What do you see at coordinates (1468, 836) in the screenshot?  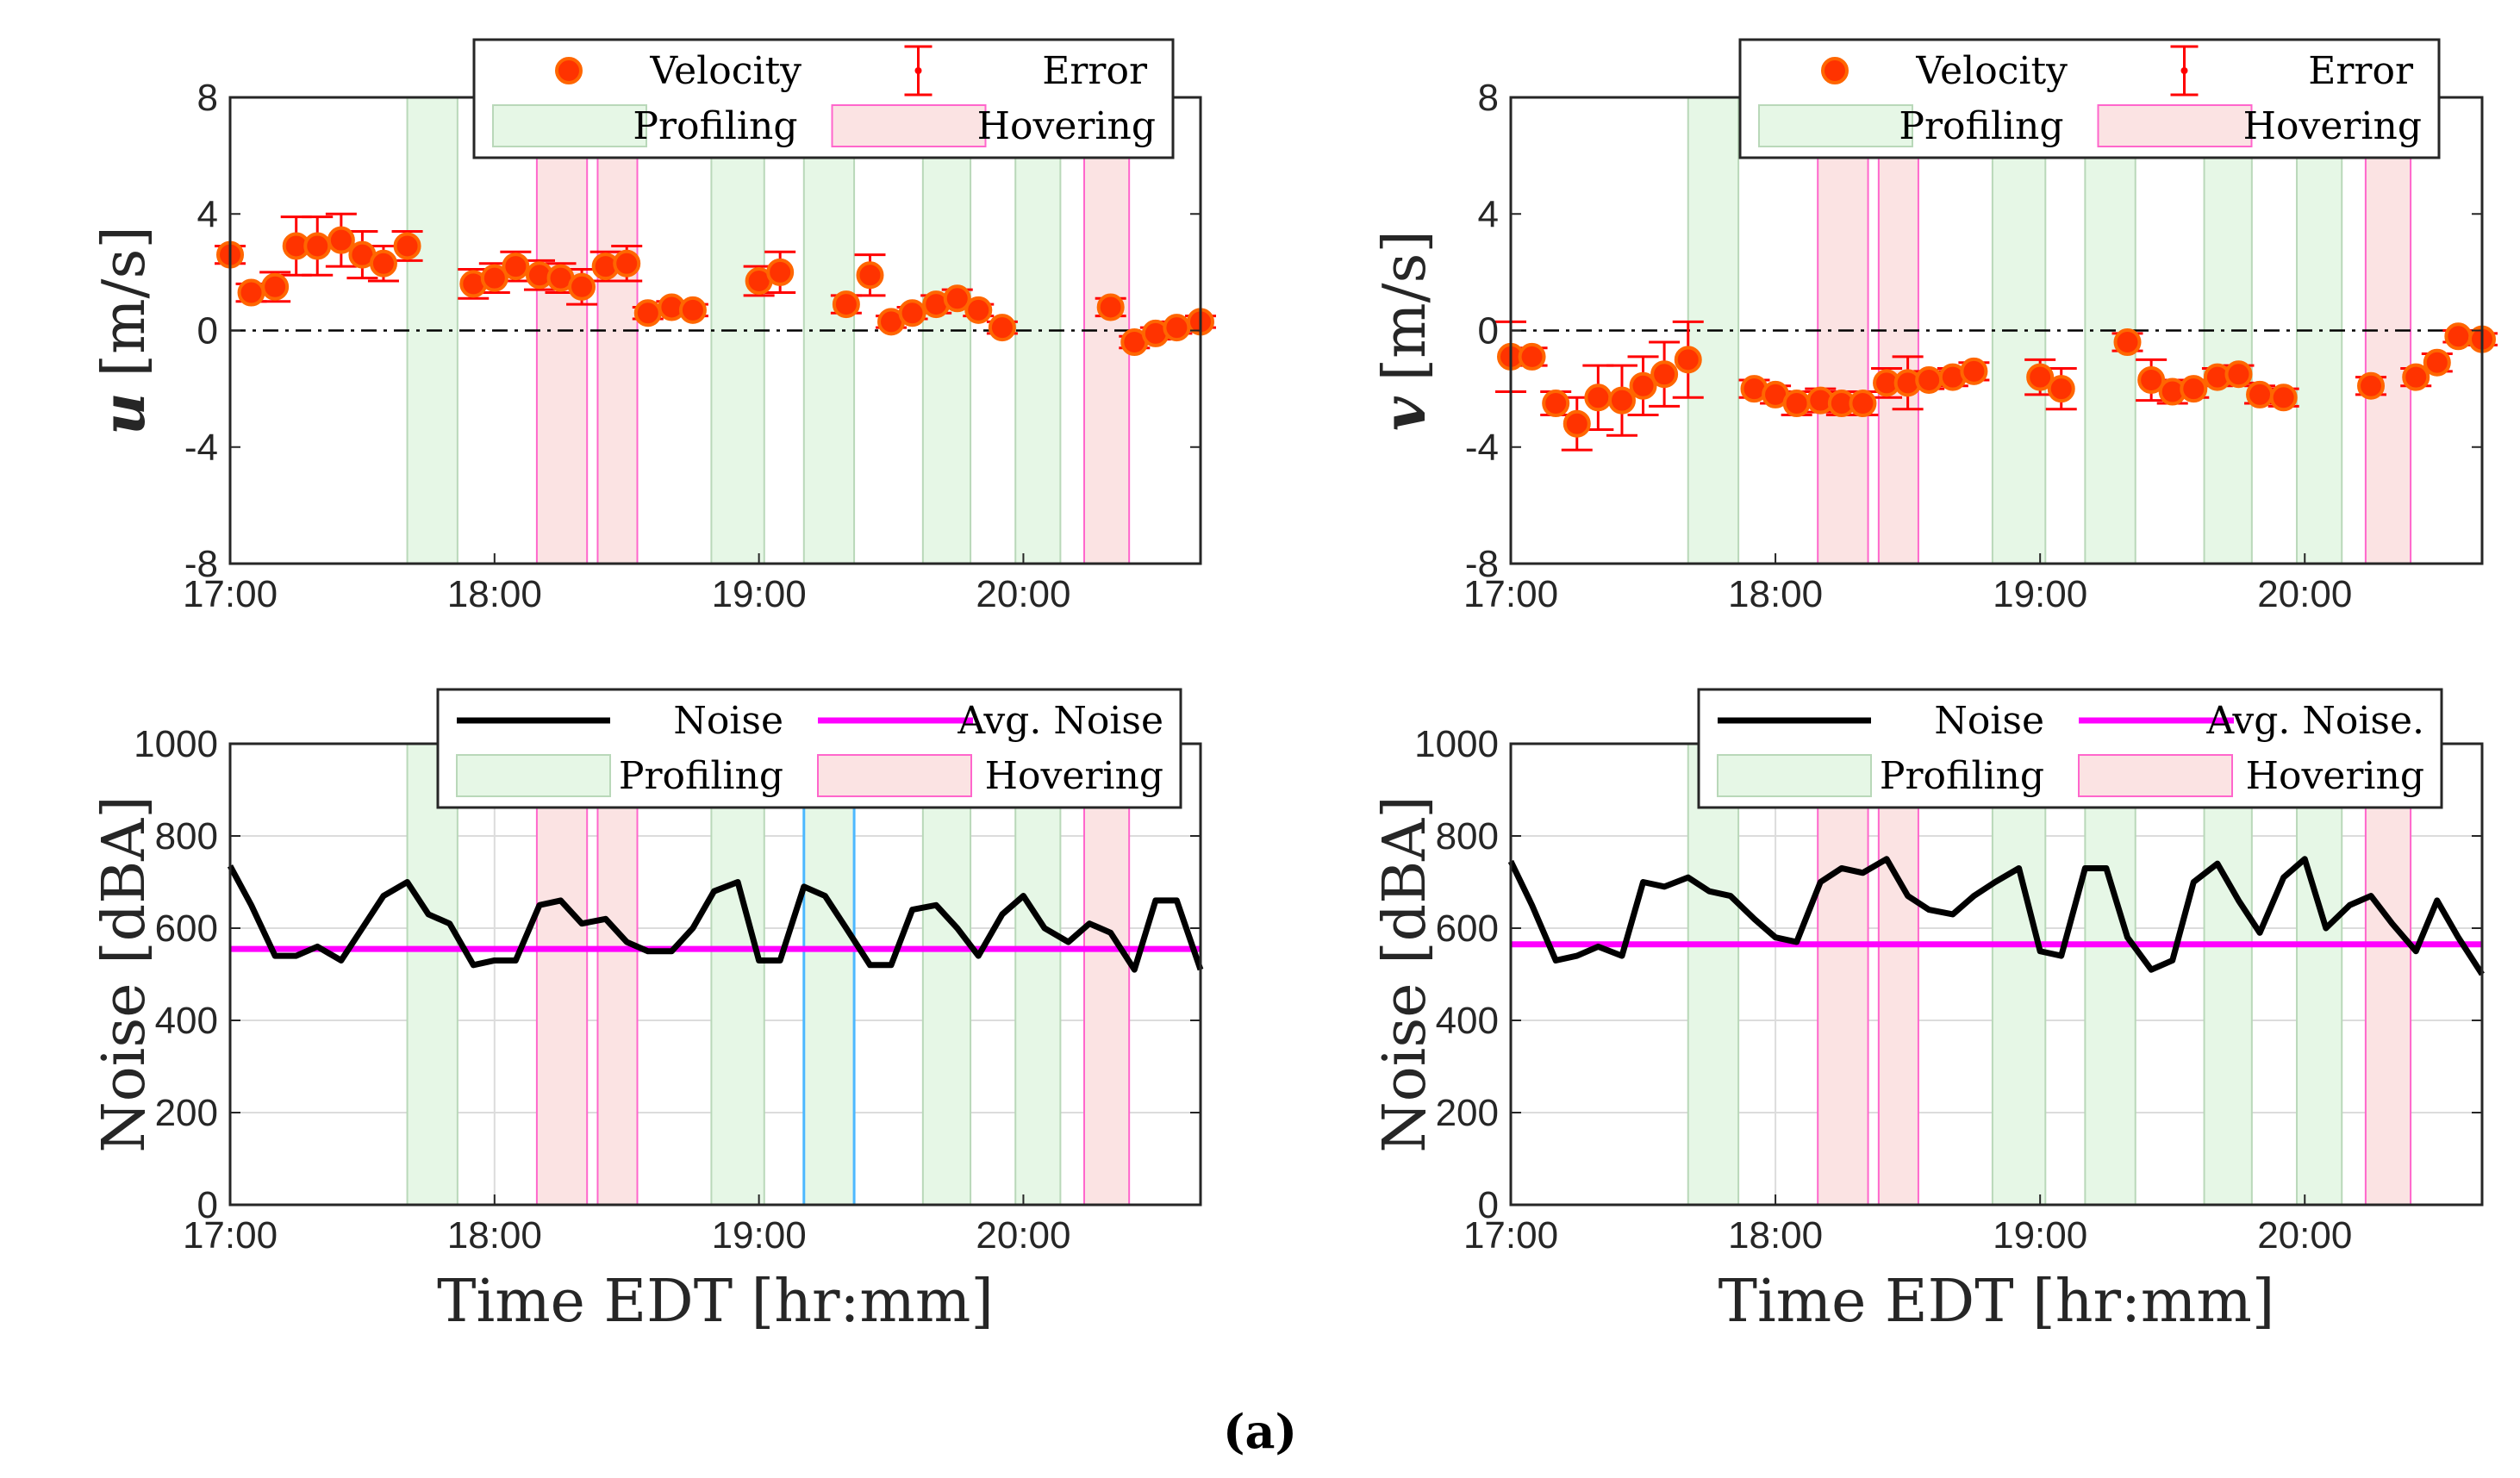 I see `y-tick-label: 800` at bounding box center [1468, 836].